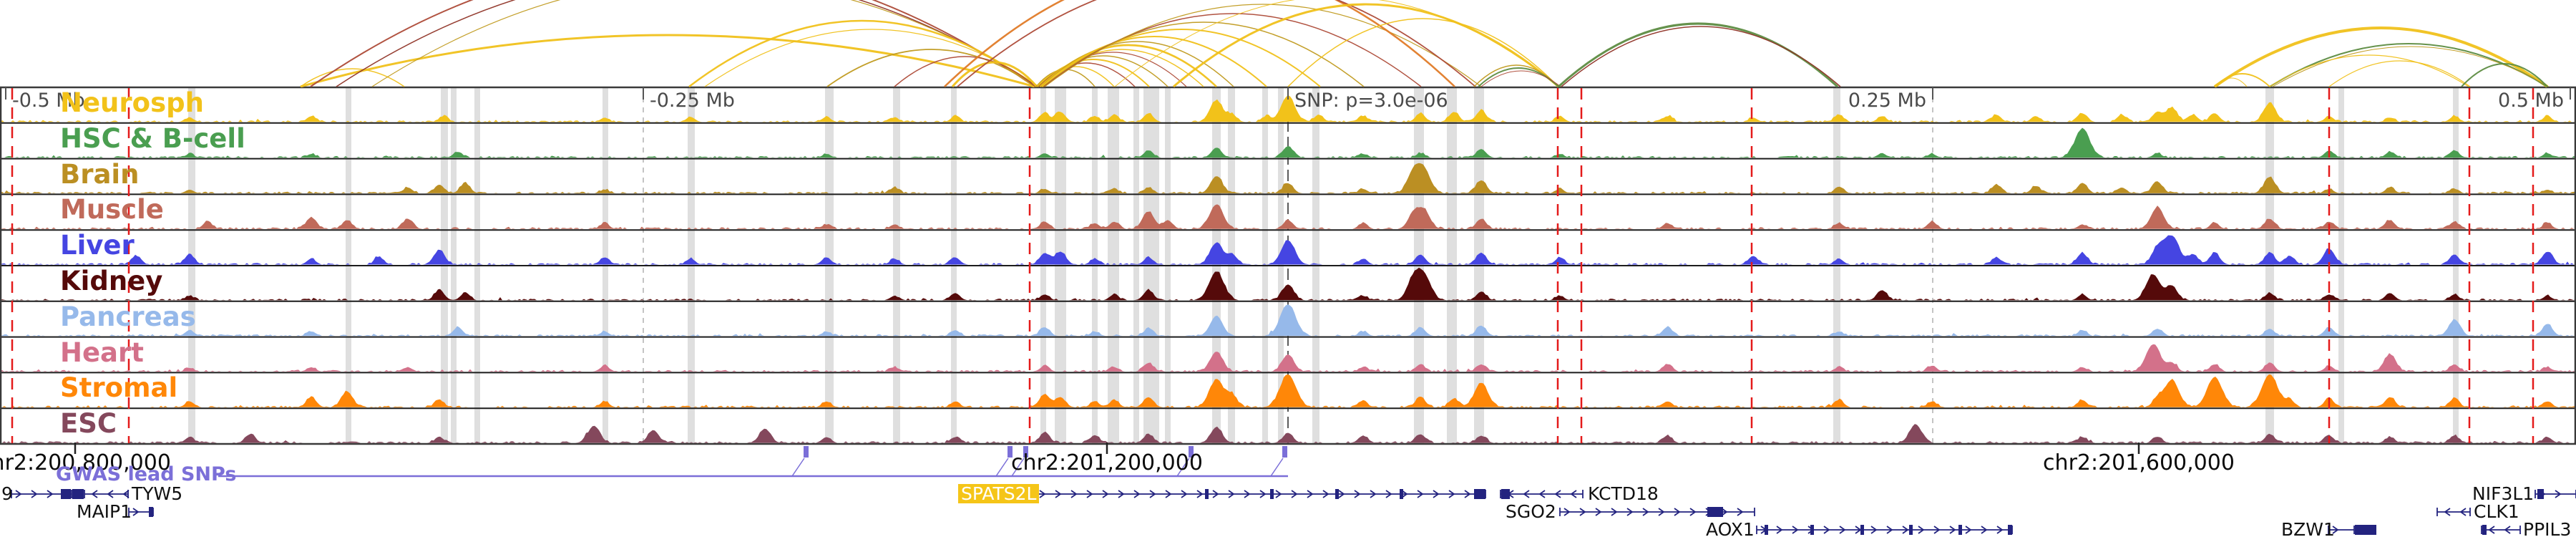  Describe the element at coordinates (1293, 512) in the screenshot. I see `gene-track` at that location.